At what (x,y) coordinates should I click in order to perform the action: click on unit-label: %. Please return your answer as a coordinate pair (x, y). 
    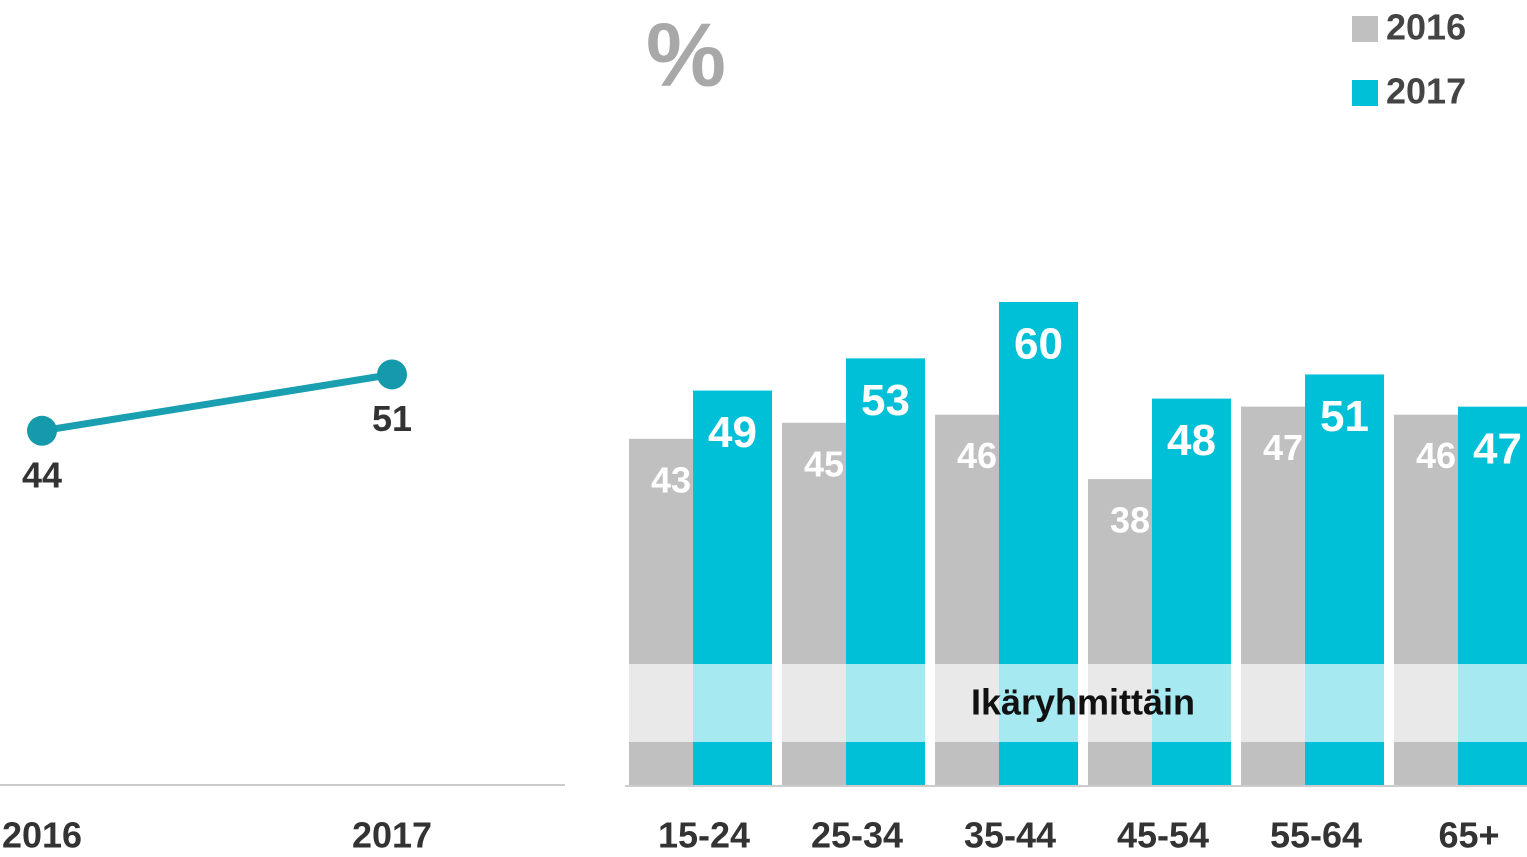
    Looking at the image, I should click on (686, 56).